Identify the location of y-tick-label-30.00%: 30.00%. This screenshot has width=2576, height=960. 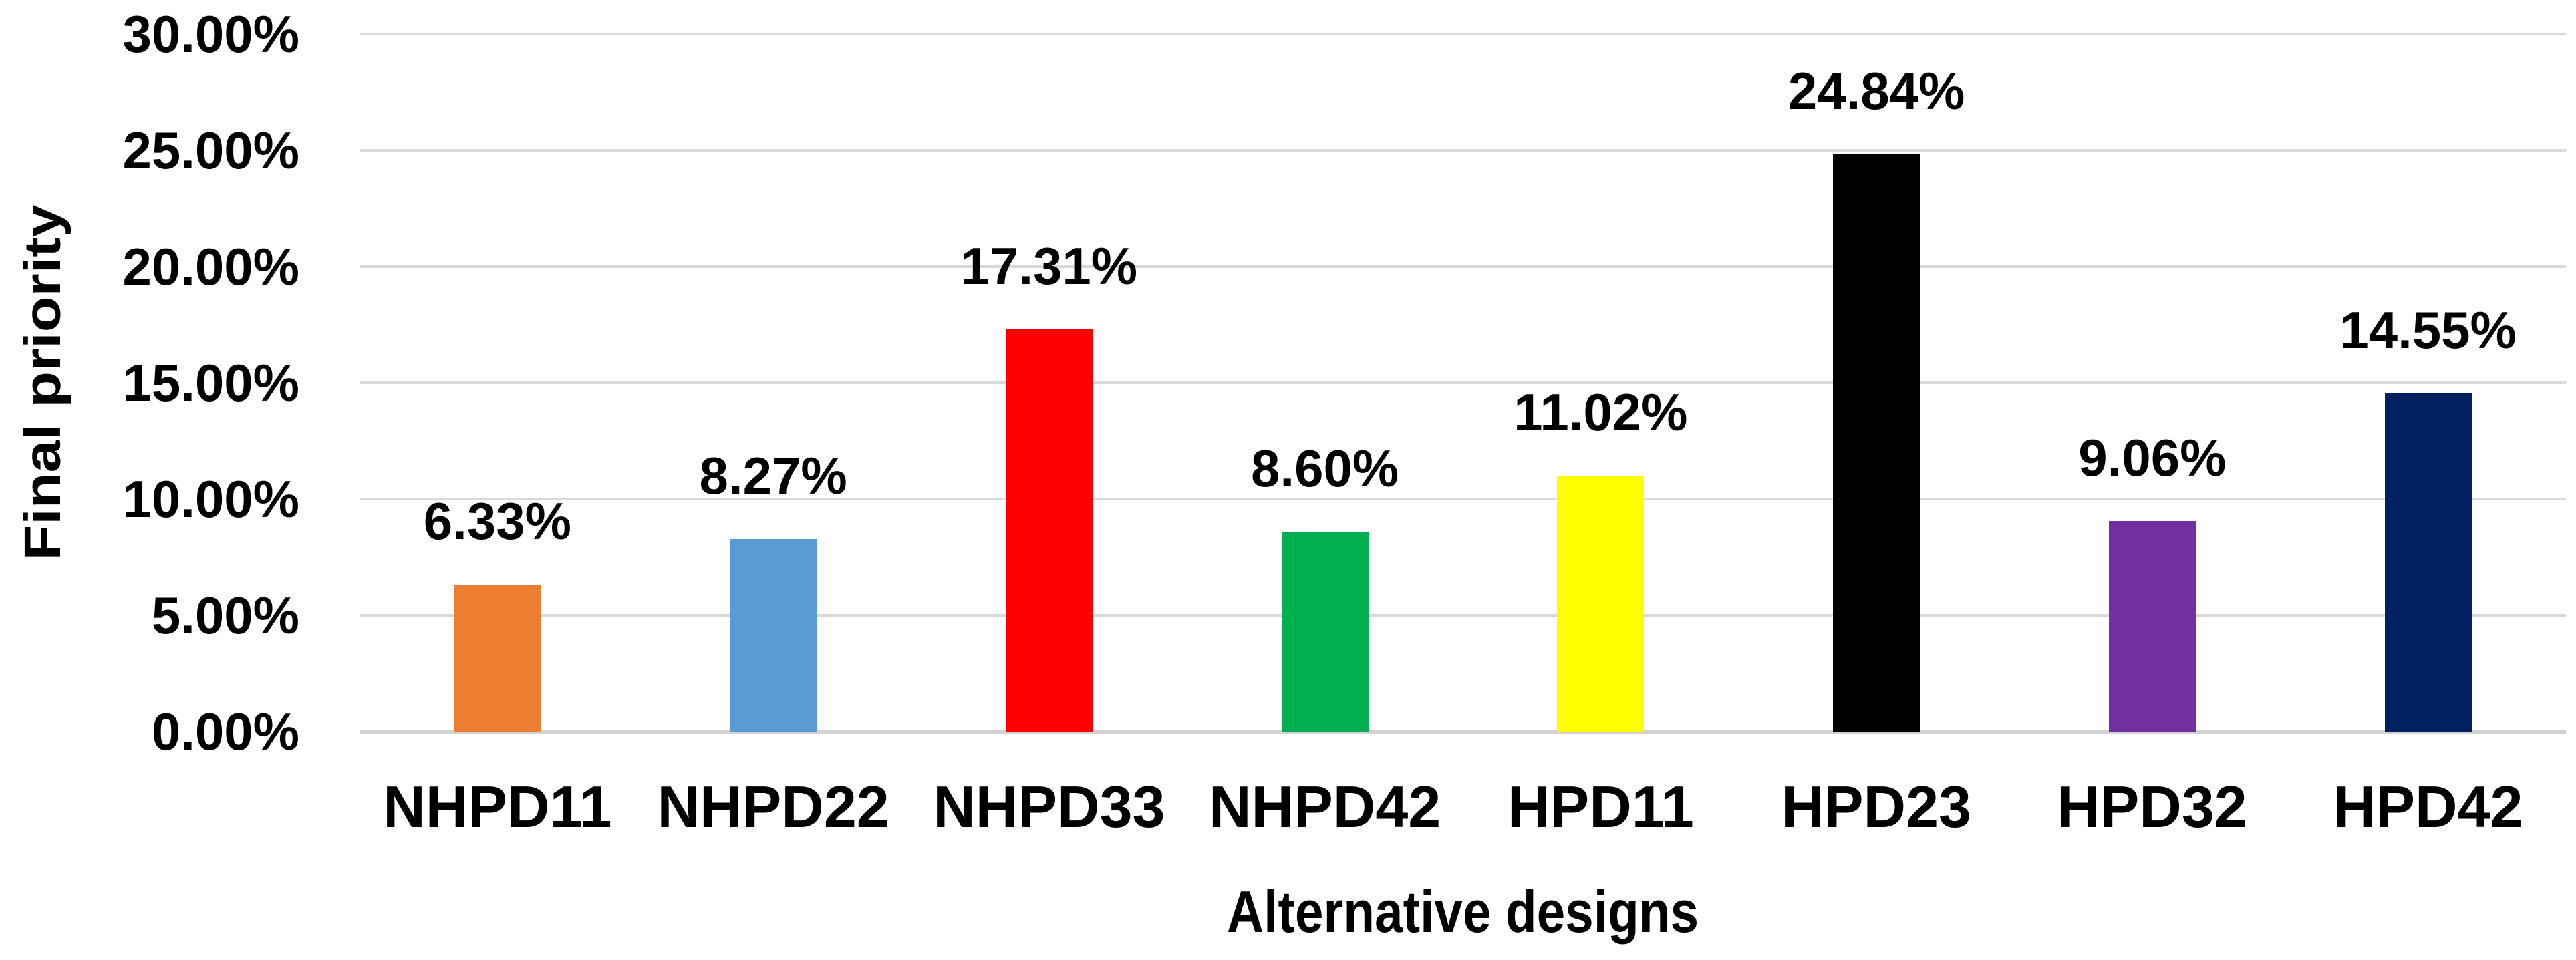
(210, 34).